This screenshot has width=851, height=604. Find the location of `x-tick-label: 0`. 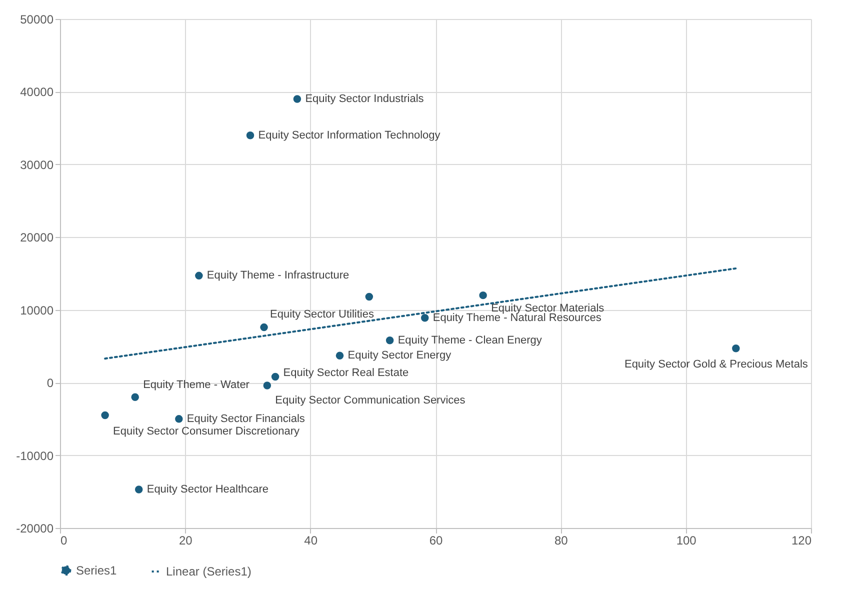

x-tick-label: 0 is located at coordinates (64, 541).